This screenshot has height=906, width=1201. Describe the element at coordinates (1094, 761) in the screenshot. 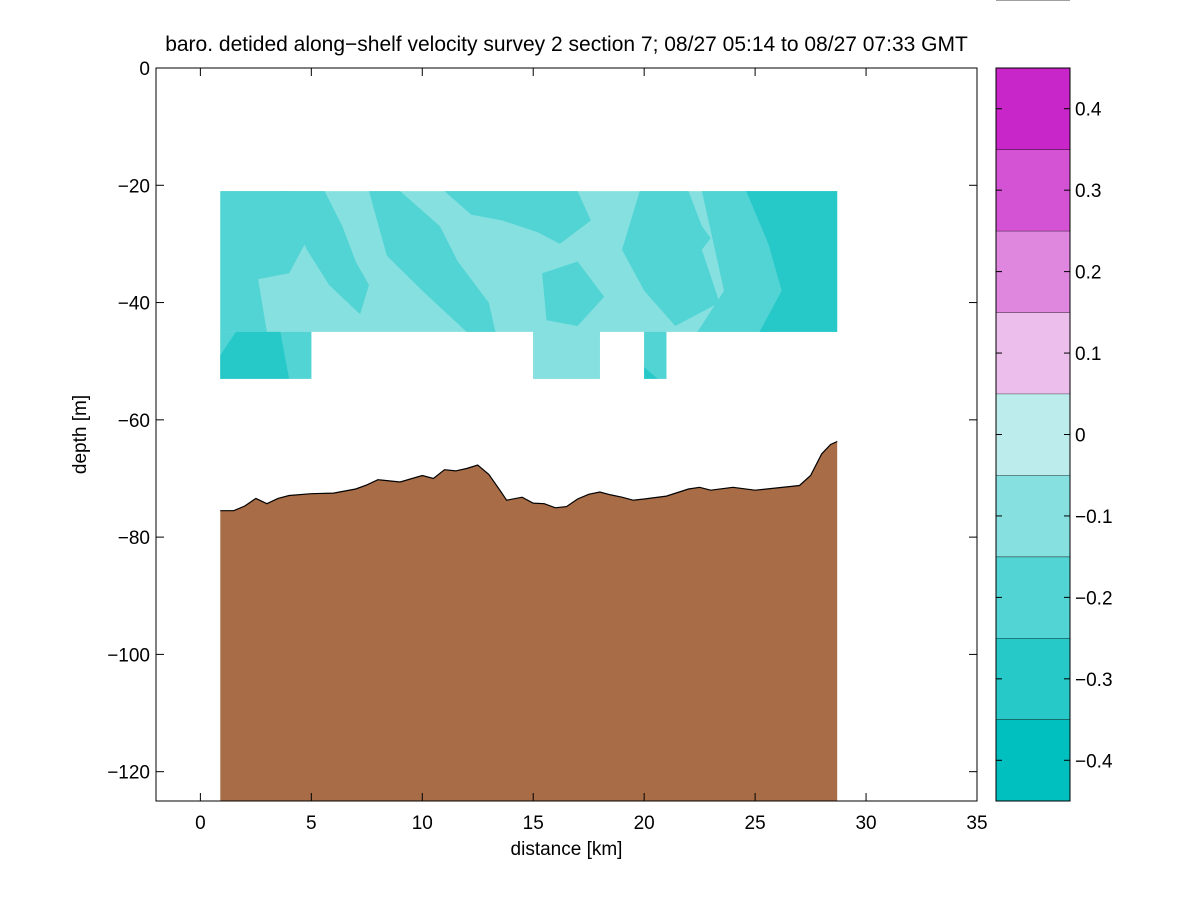

I see `colorbar-tick-label-0: −0.4` at that location.